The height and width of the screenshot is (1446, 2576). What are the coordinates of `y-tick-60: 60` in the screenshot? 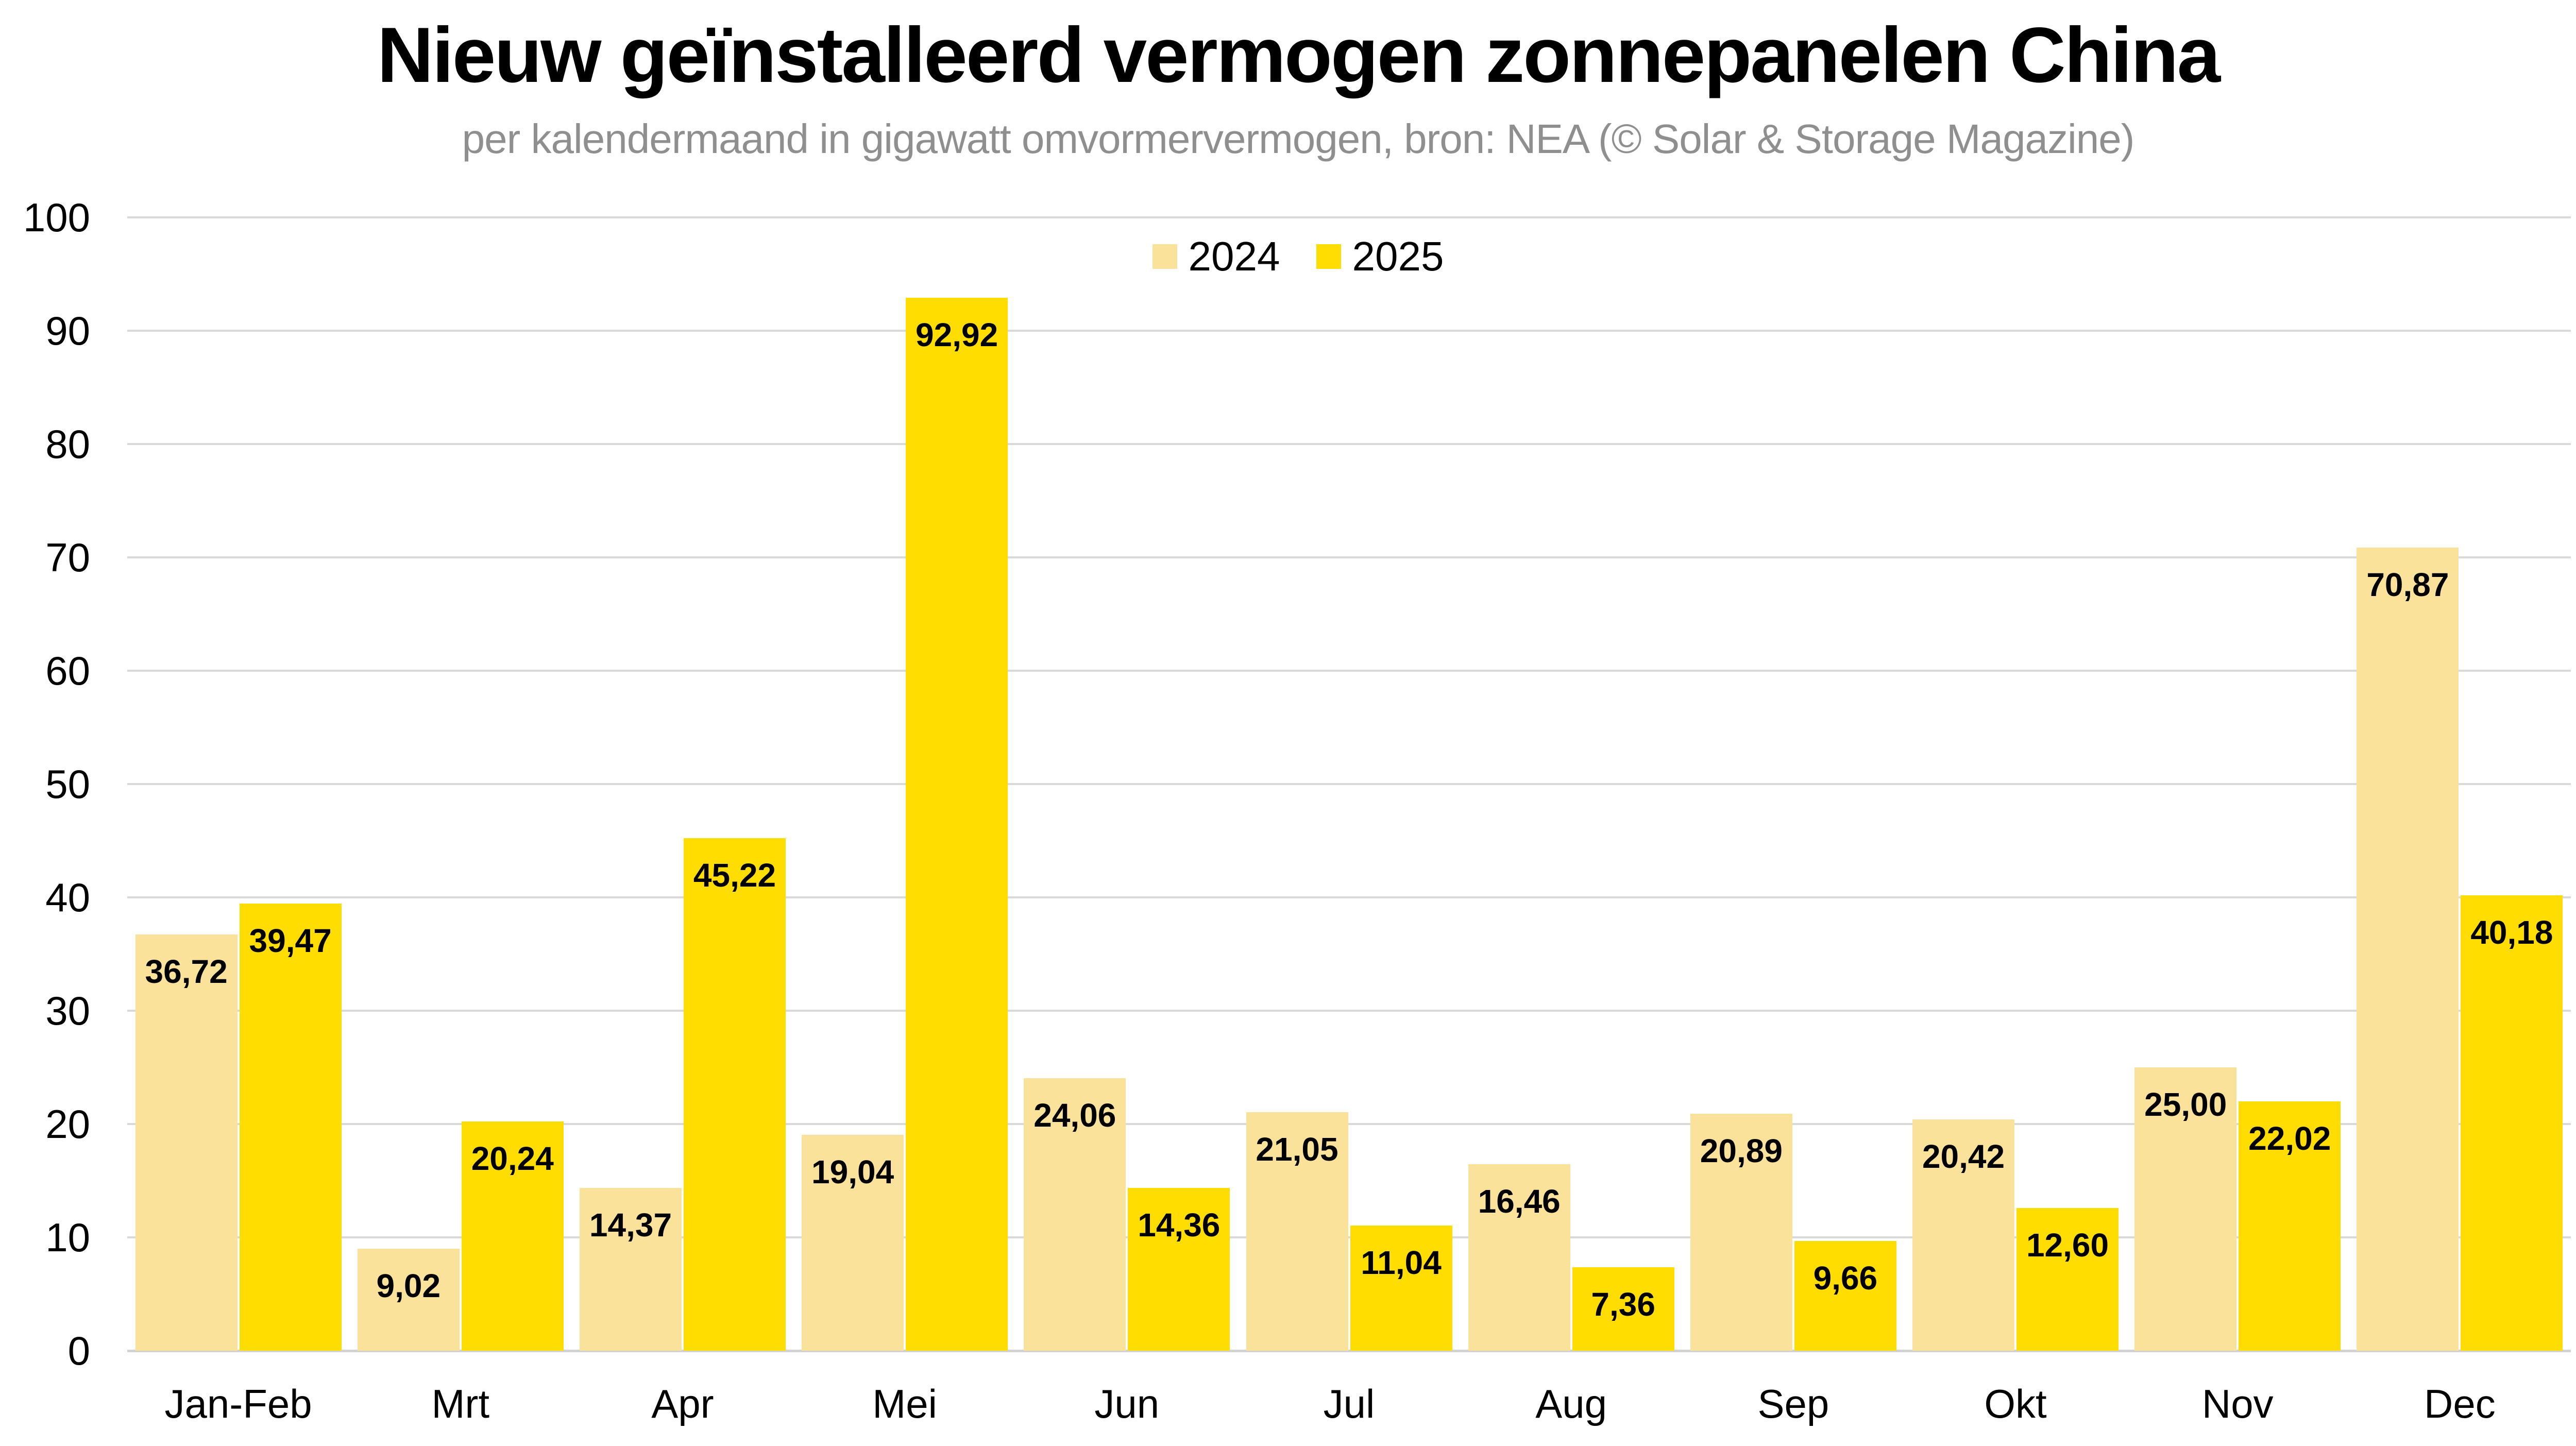 It's located at (67, 670).